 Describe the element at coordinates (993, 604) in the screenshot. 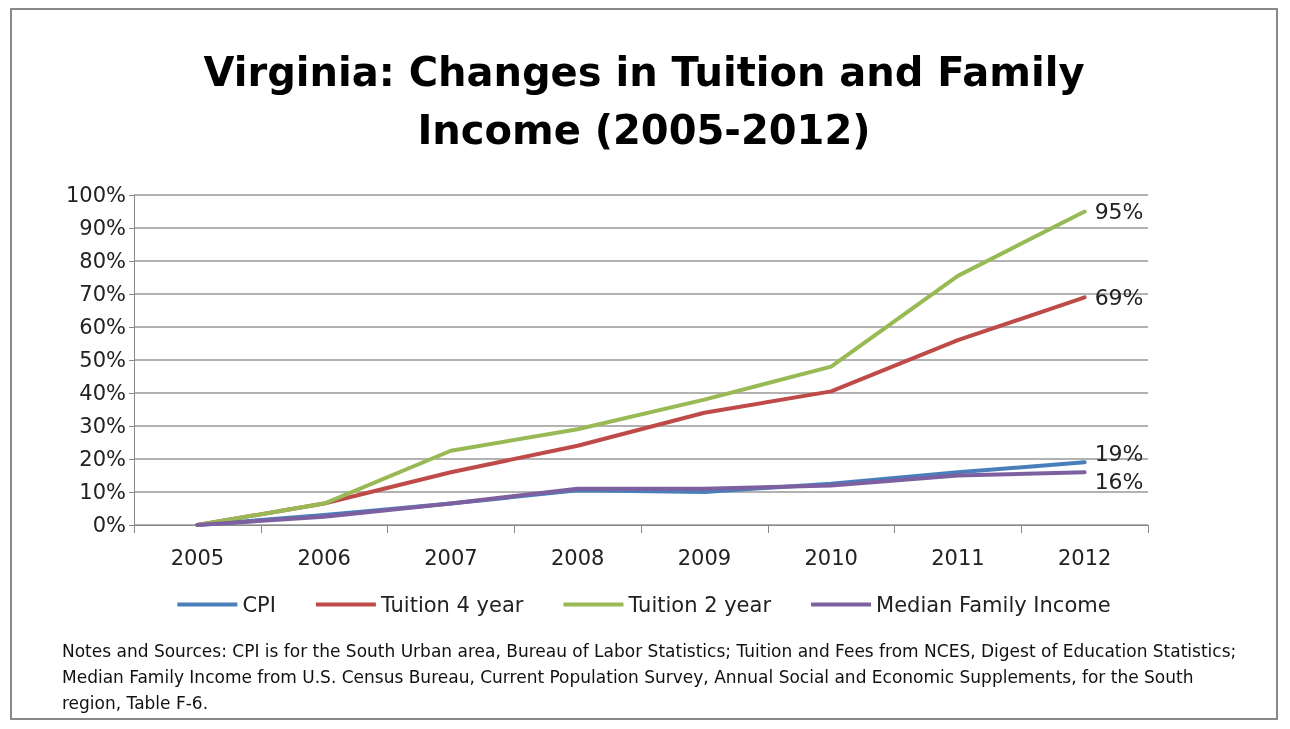

I see `legend-label: Median Family Income` at that location.